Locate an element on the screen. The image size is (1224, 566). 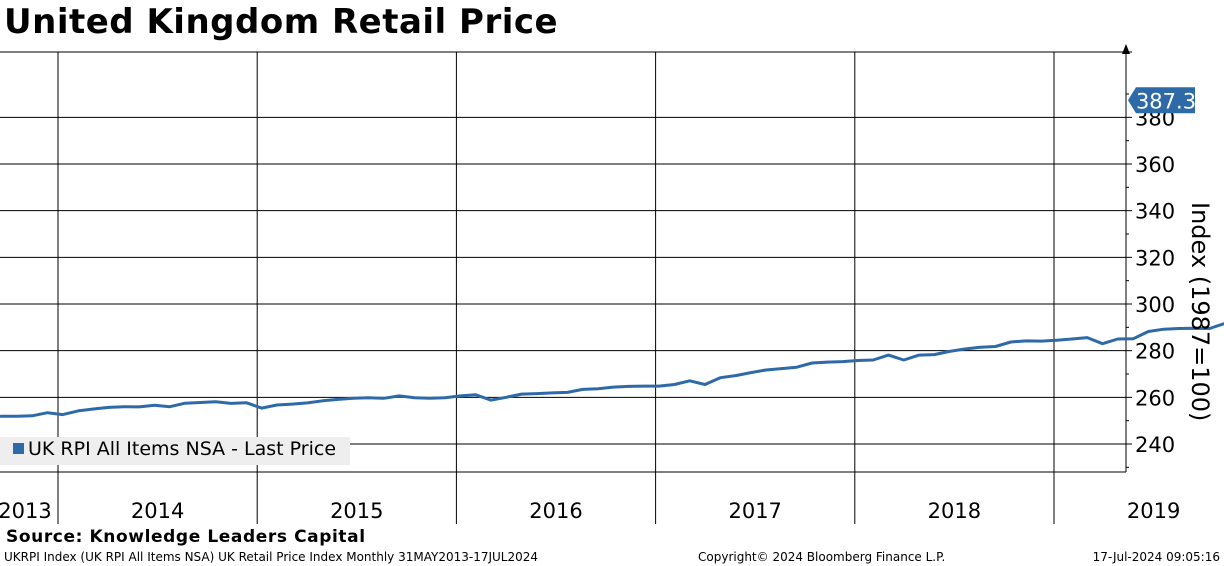
y-axis-label: Index (1987=100) is located at coordinates (1200, 312).